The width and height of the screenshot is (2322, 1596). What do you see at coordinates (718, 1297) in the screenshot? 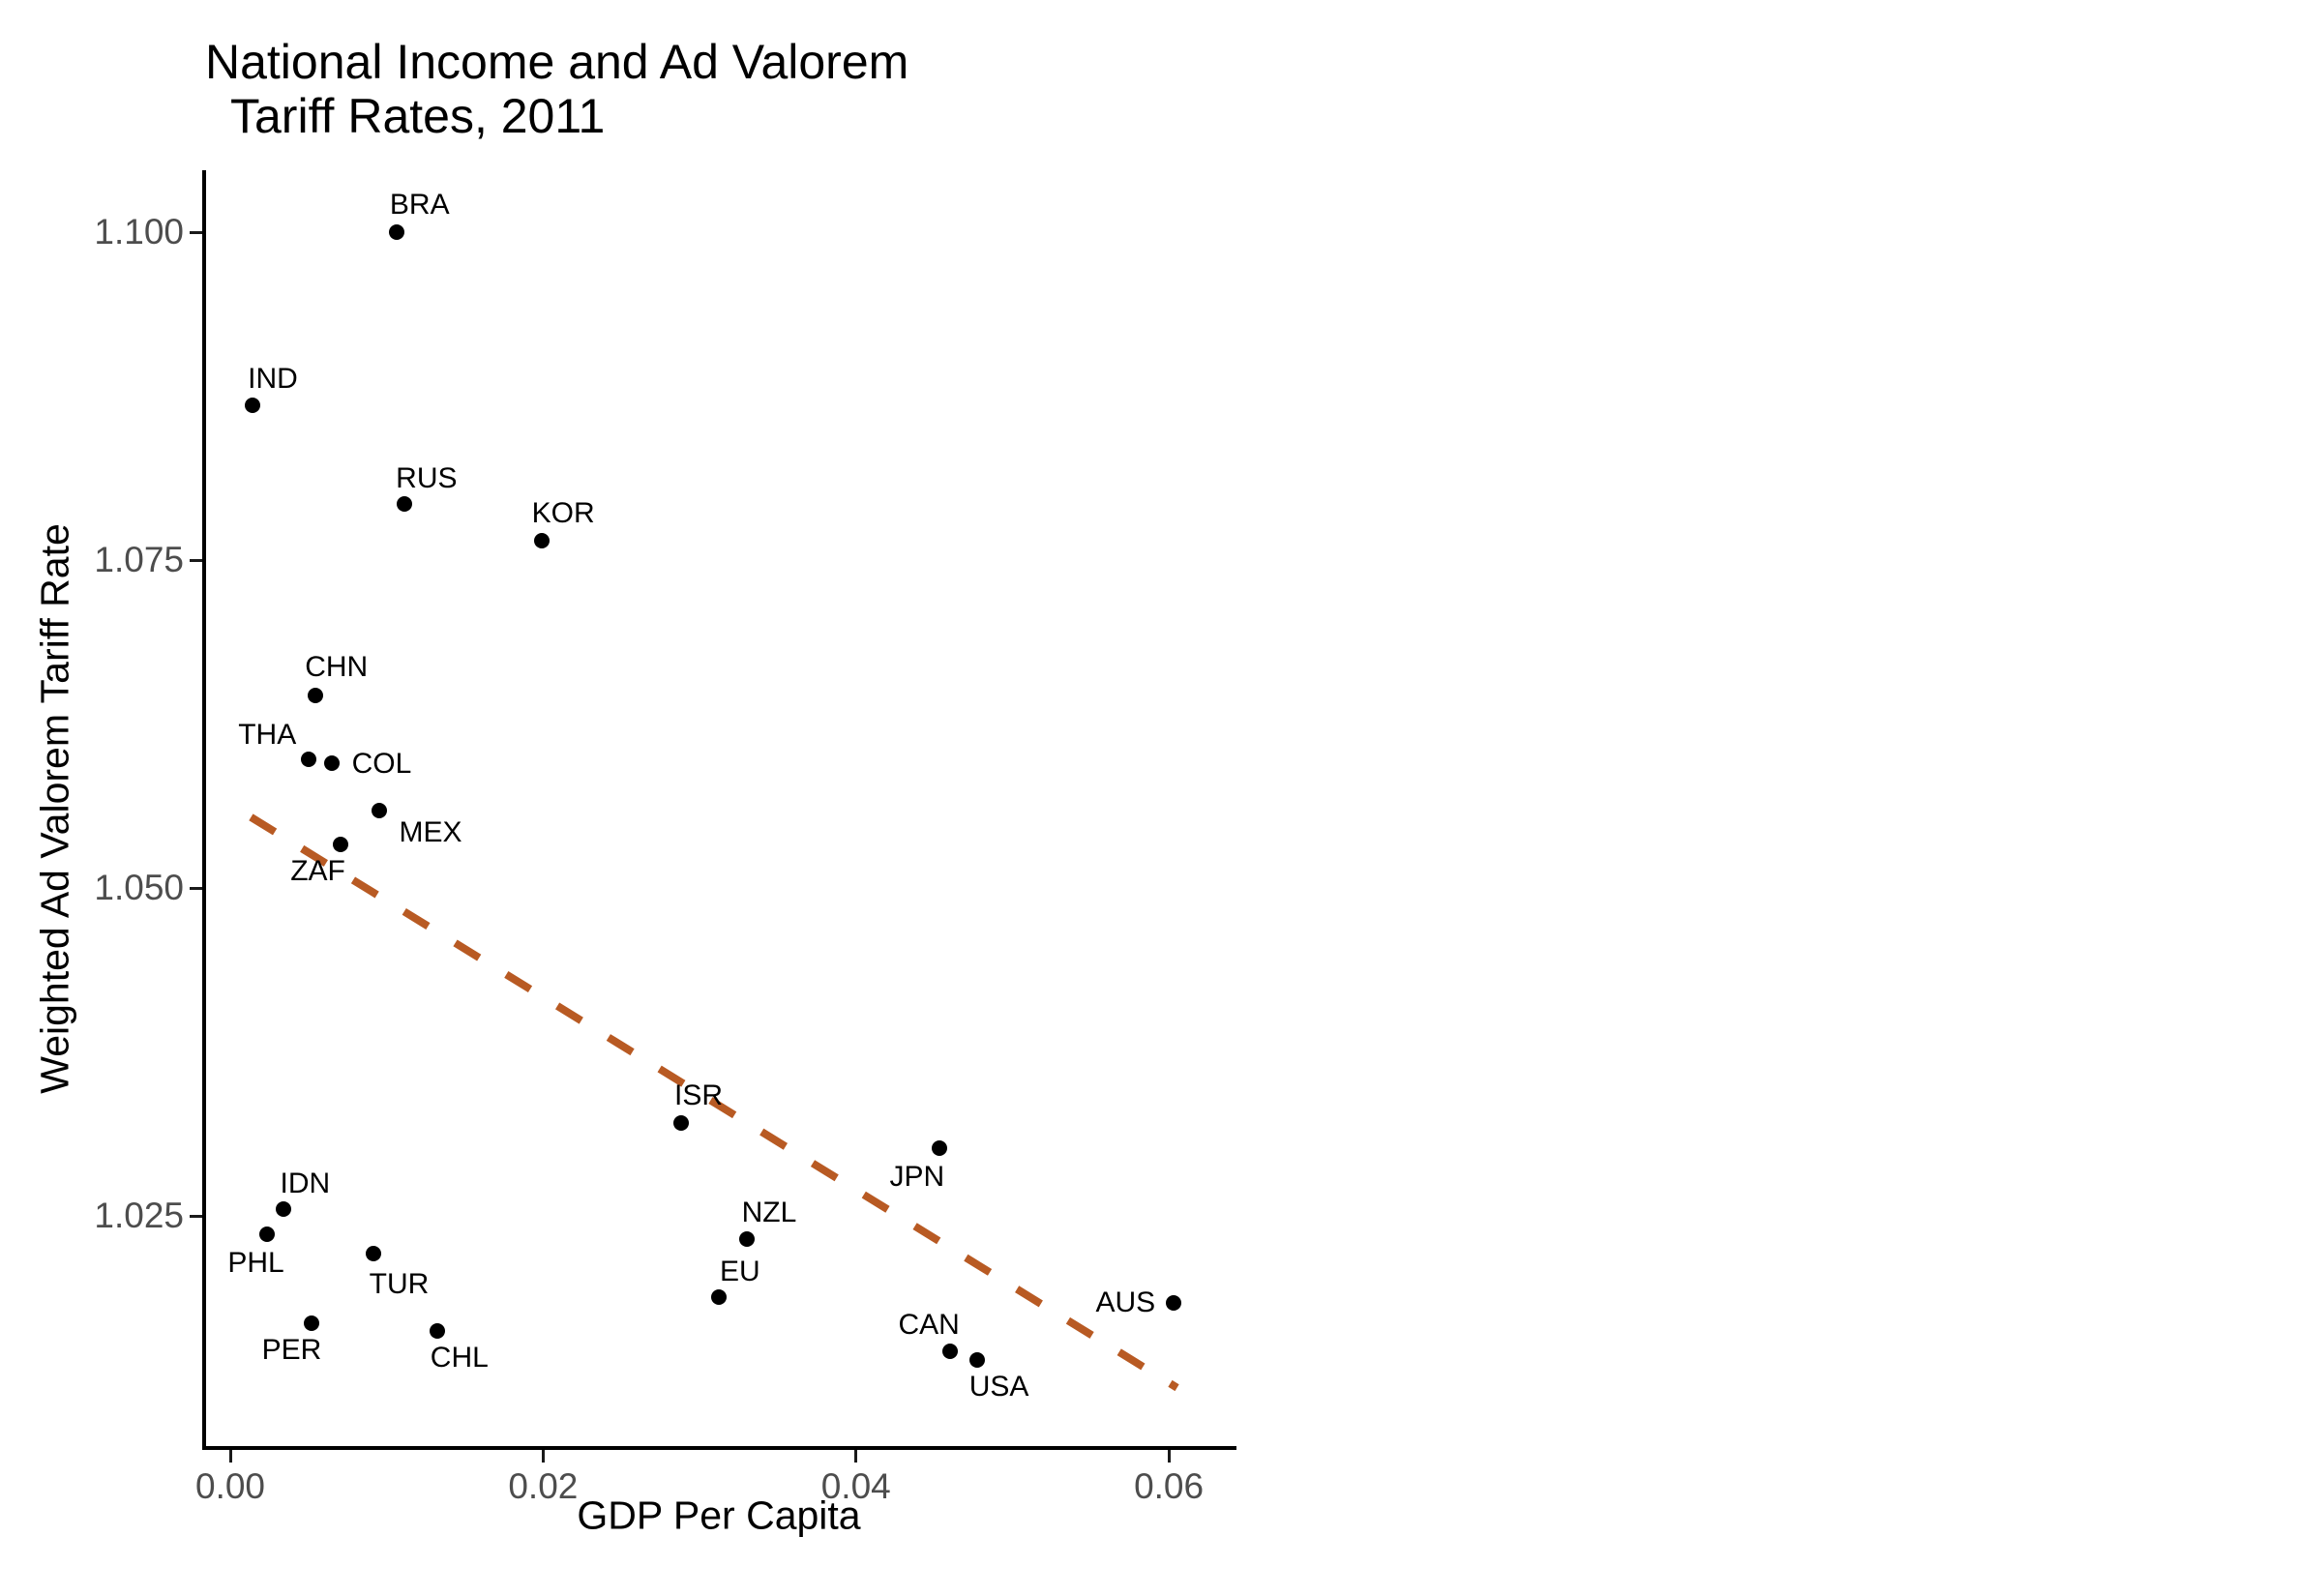
I see `data-point-EU` at bounding box center [718, 1297].